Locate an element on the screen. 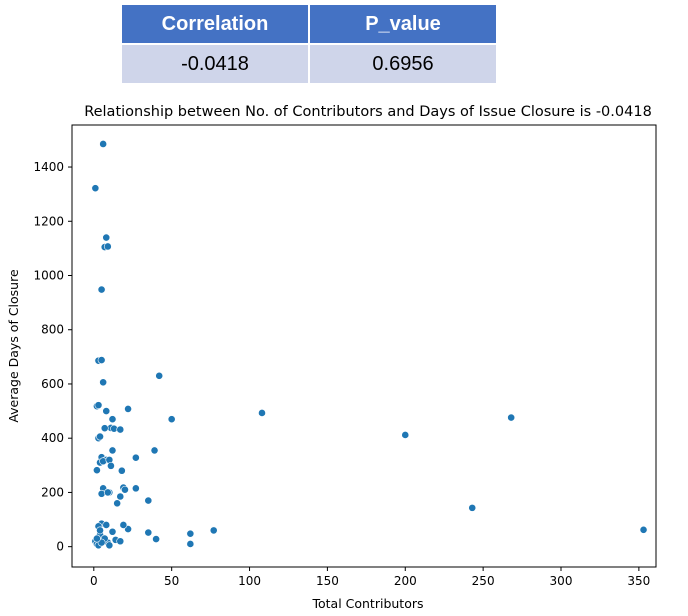  y-tick-label: 1400 is located at coordinates (48, 167).